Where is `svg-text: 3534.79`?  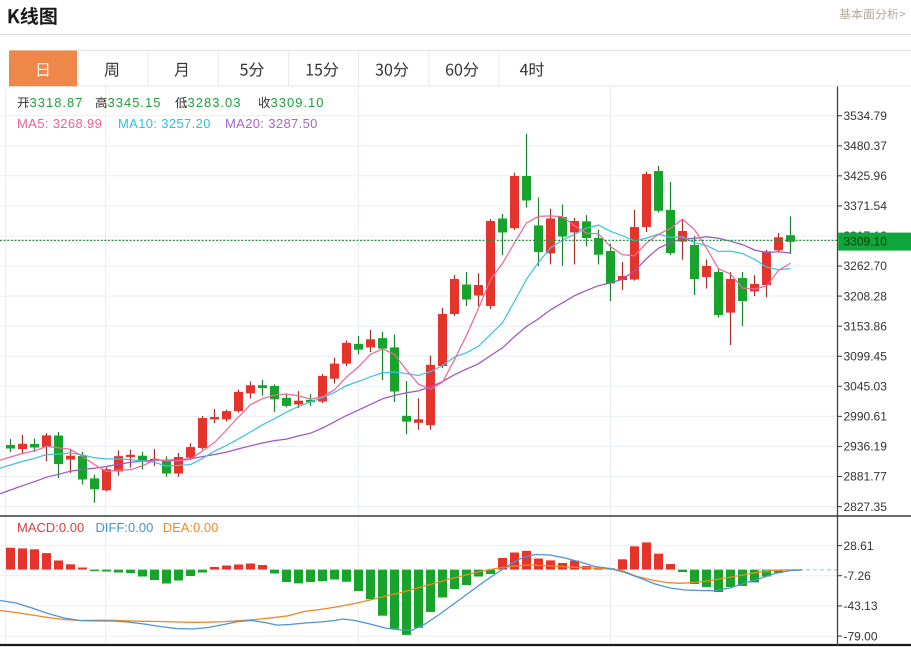
svg-text: 3534.79 is located at coordinates (866, 116).